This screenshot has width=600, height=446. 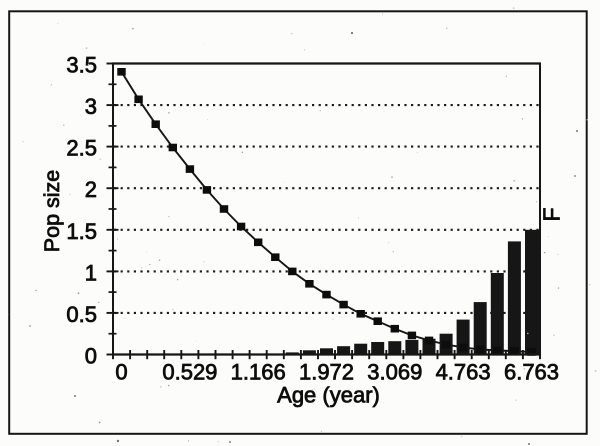 I want to click on svg-text: 1.972, so click(x=326, y=372).